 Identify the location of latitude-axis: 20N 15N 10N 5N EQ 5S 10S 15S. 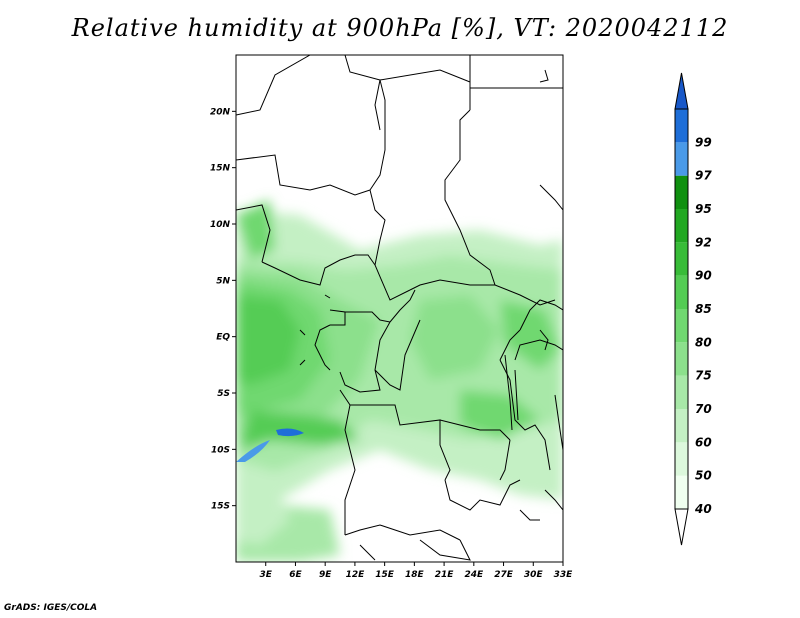
(223, 309).